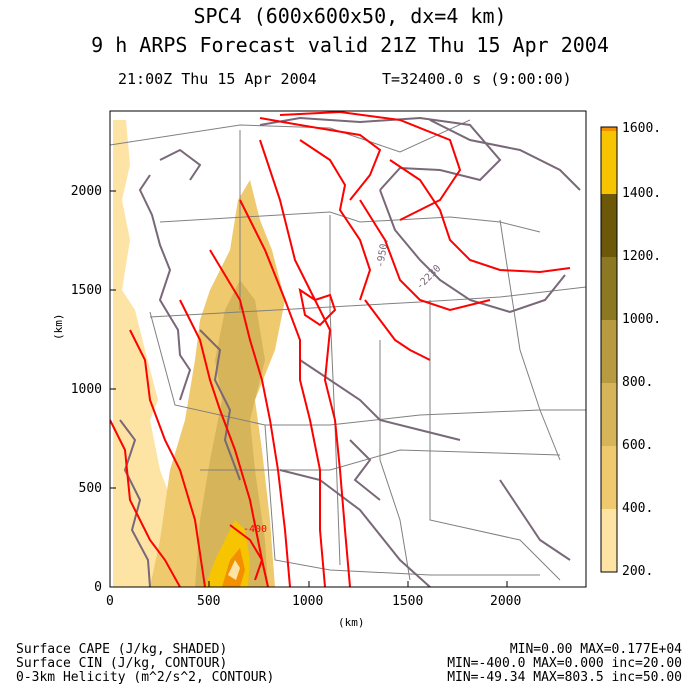 This screenshot has height=700, width=700. I want to click on y-axis-label: (km), so click(58, 327).